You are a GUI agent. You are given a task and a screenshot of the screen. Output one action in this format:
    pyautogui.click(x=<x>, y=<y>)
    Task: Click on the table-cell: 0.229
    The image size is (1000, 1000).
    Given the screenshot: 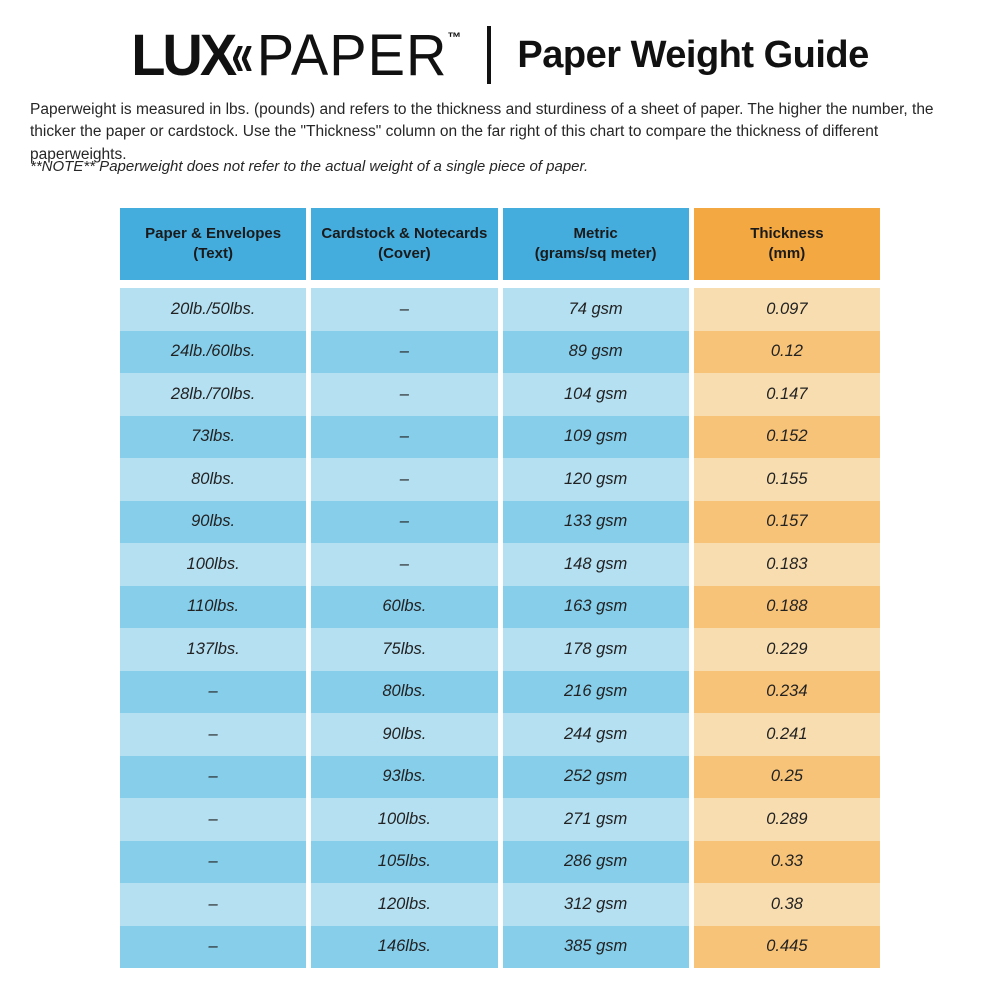 What is the action you would take?
    pyautogui.click(x=786, y=649)
    